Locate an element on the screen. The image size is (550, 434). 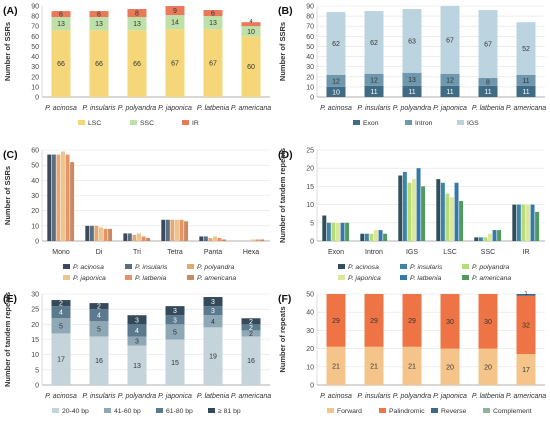
category-label-f-3: P. japonica is located at coordinates (450, 396).